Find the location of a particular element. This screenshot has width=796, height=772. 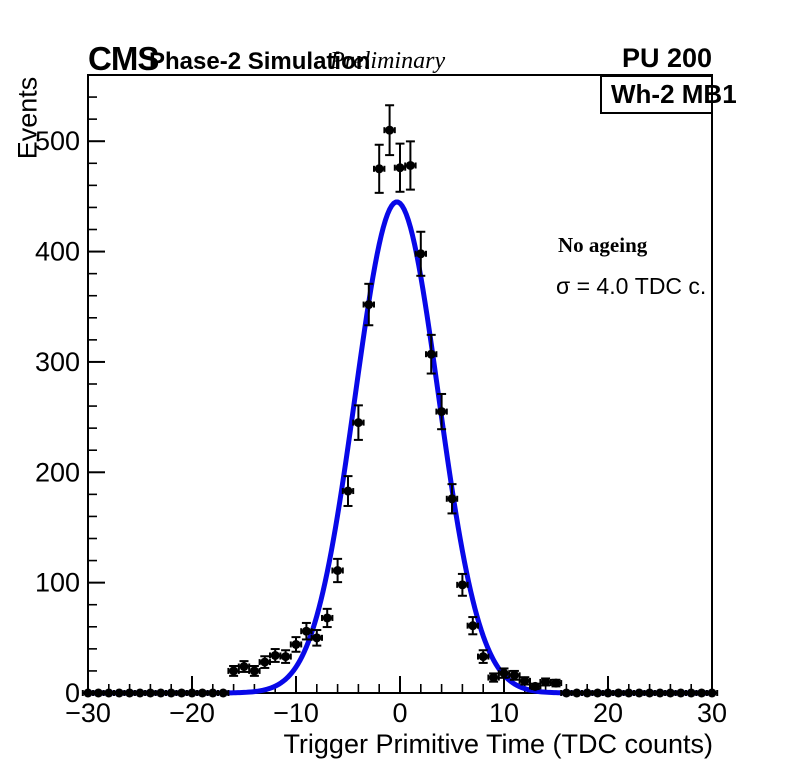

x-tick-label: 20 is located at coordinates (608, 713).